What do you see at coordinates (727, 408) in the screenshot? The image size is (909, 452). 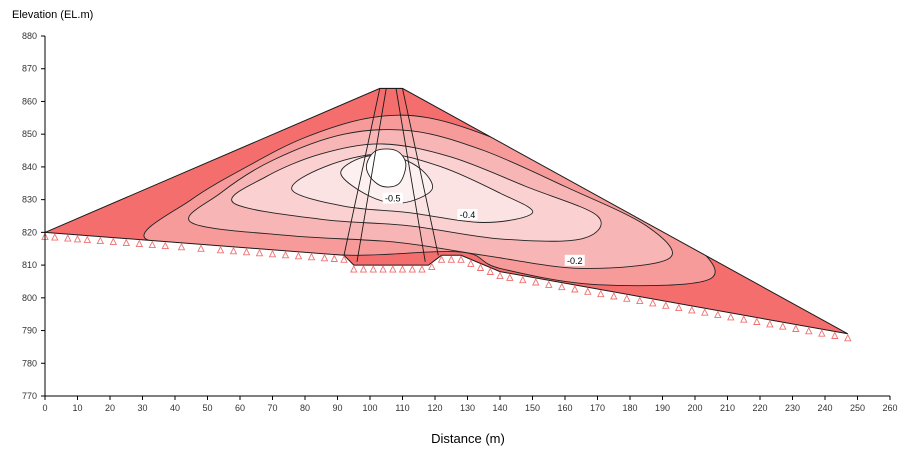 I see `x-tick-label-210: 210` at bounding box center [727, 408].